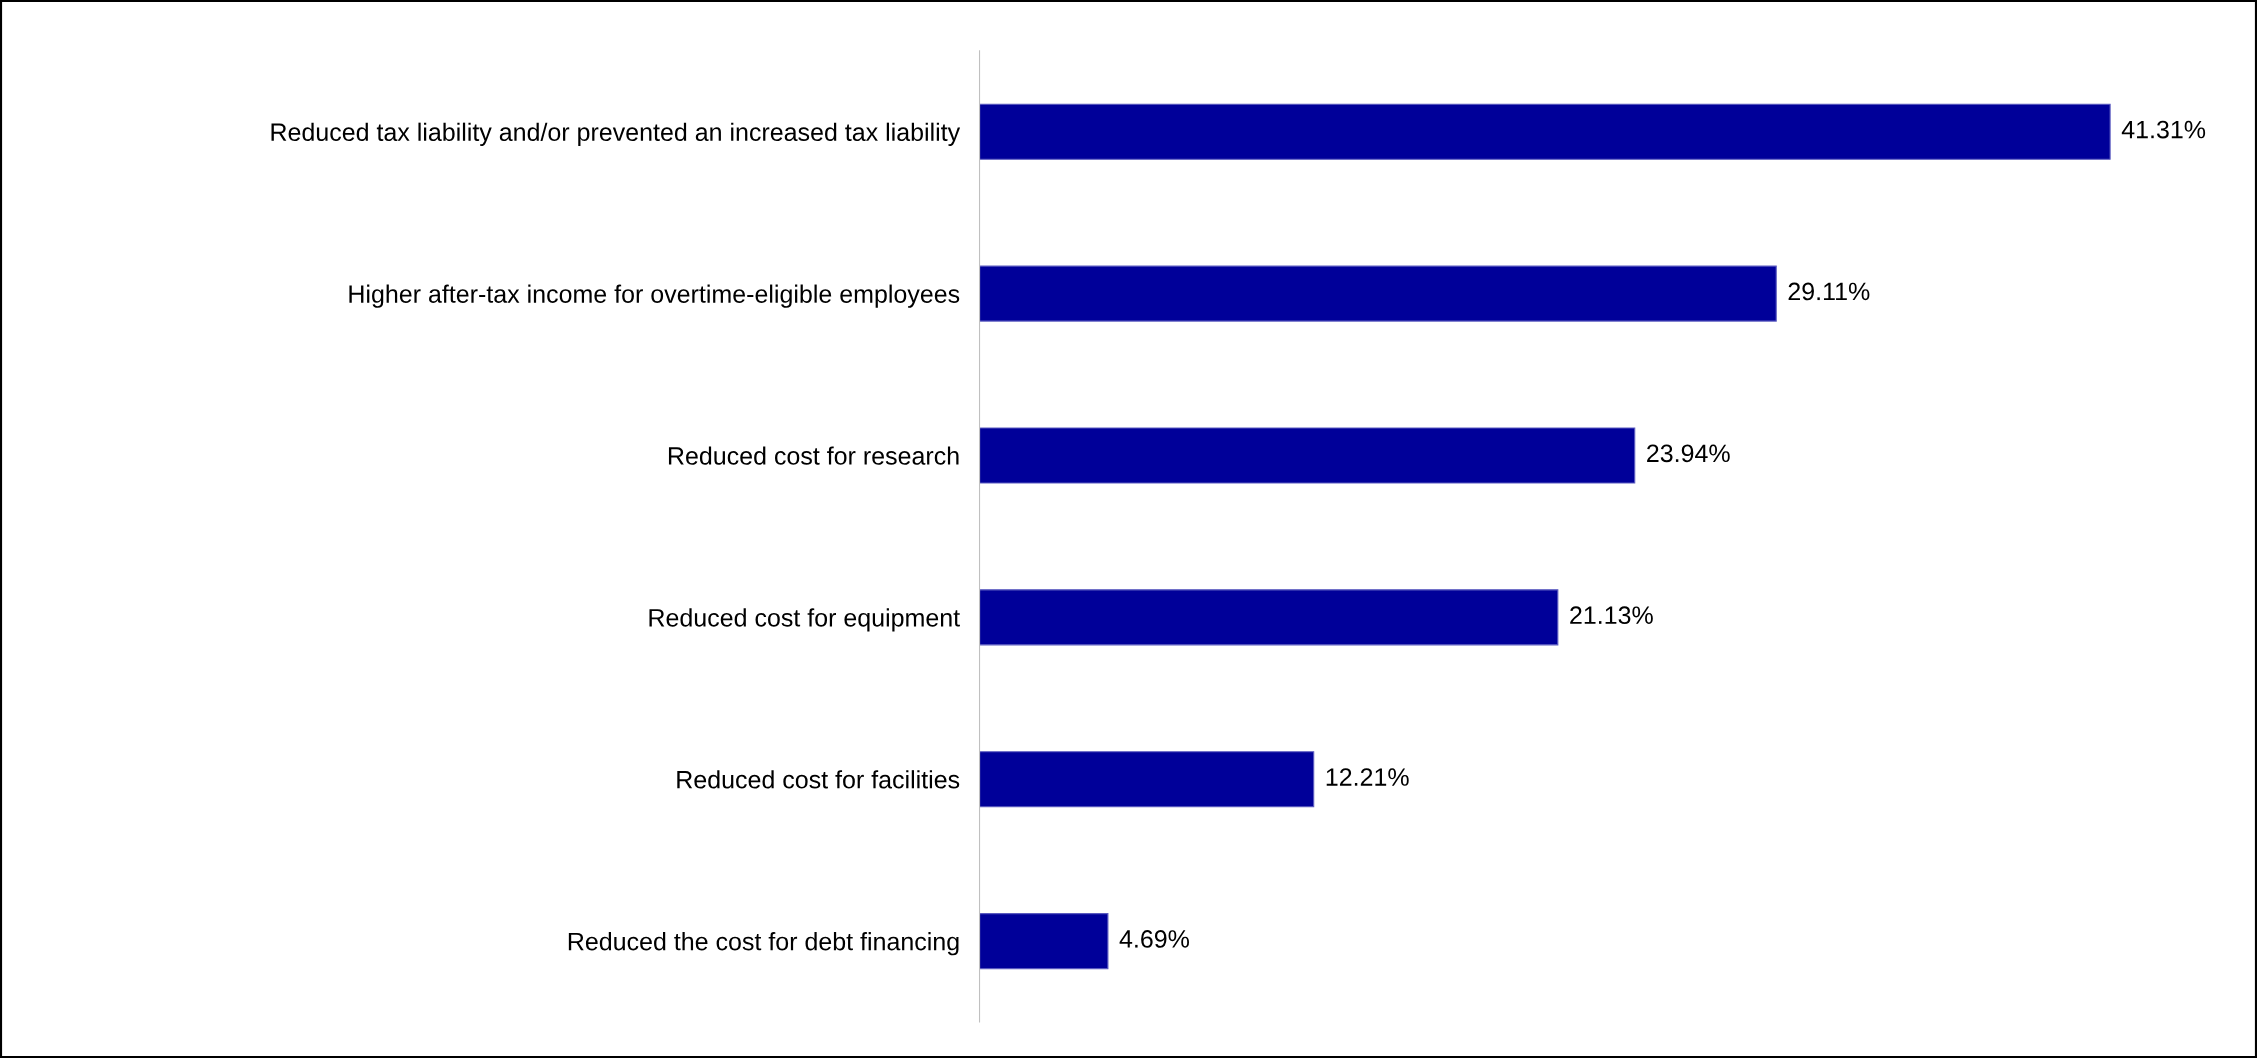  What do you see at coordinates (1829, 291) in the screenshot?
I see `data-label: 29.11%` at bounding box center [1829, 291].